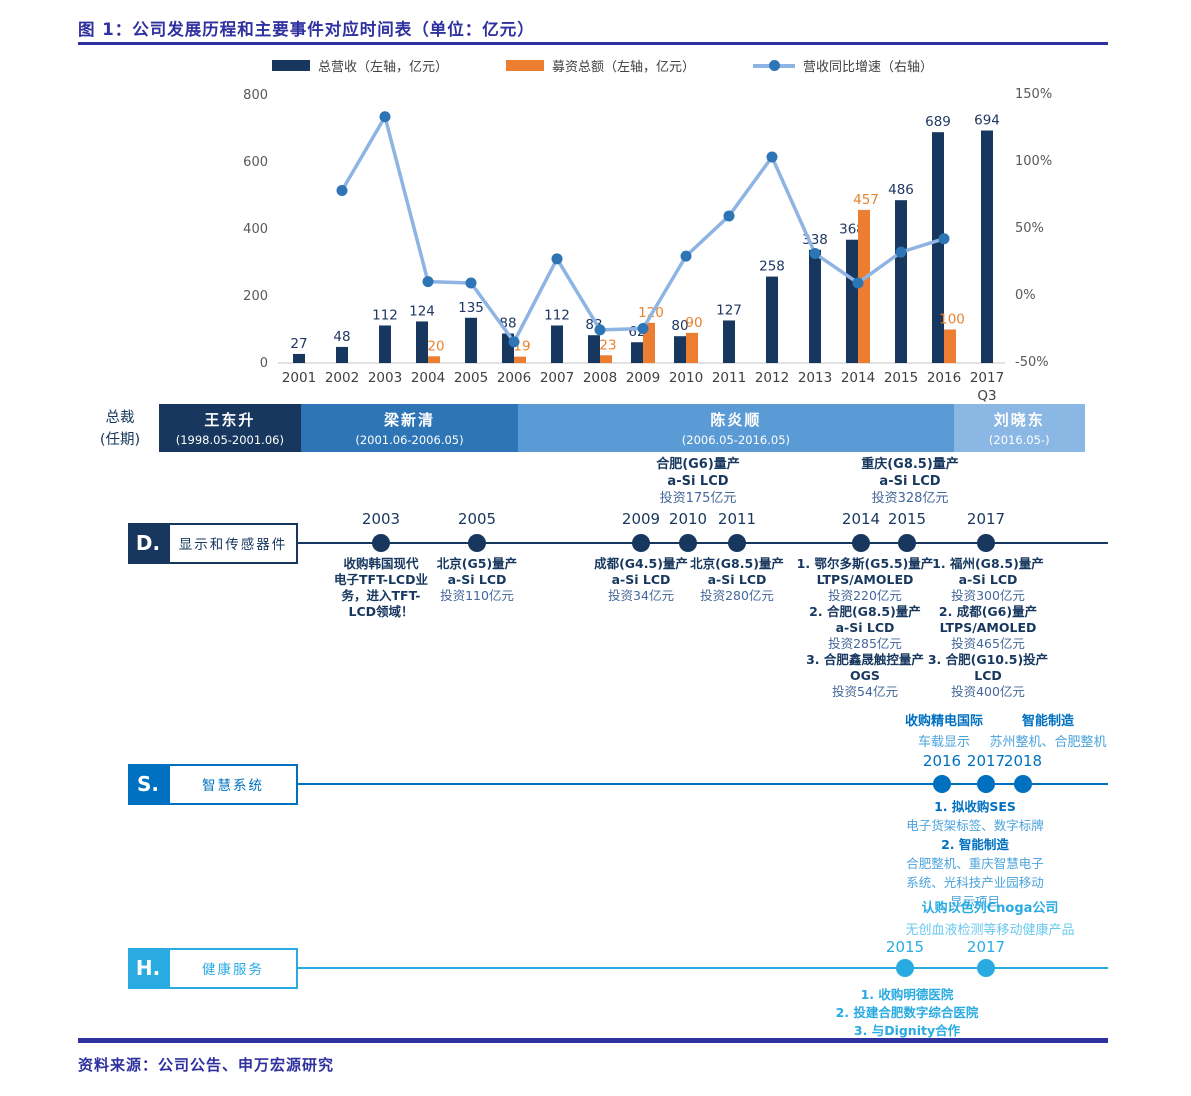 The image size is (1191, 1096). What do you see at coordinates (944, 378) in the screenshot?
I see `x-tick-2016: 2016` at bounding box center [944, 378].